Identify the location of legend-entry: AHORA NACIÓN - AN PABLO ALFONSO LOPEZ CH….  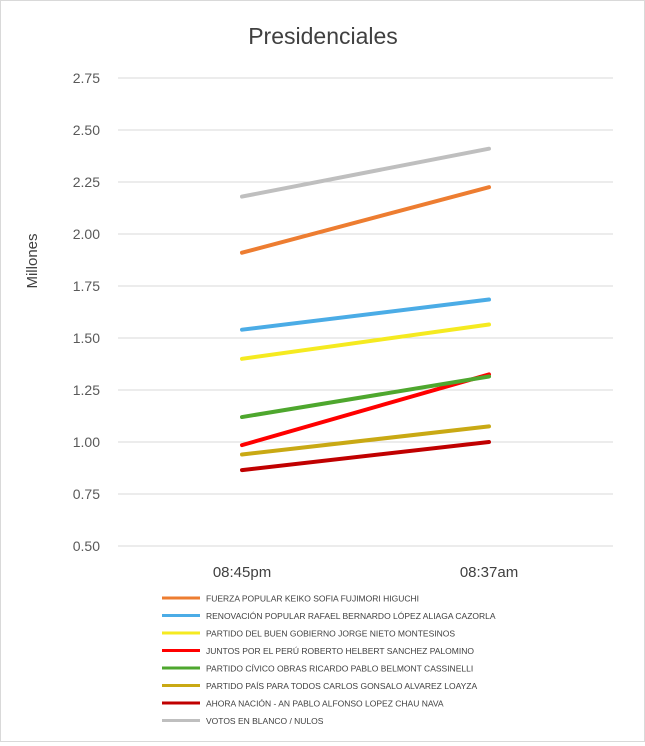
(325, 704).